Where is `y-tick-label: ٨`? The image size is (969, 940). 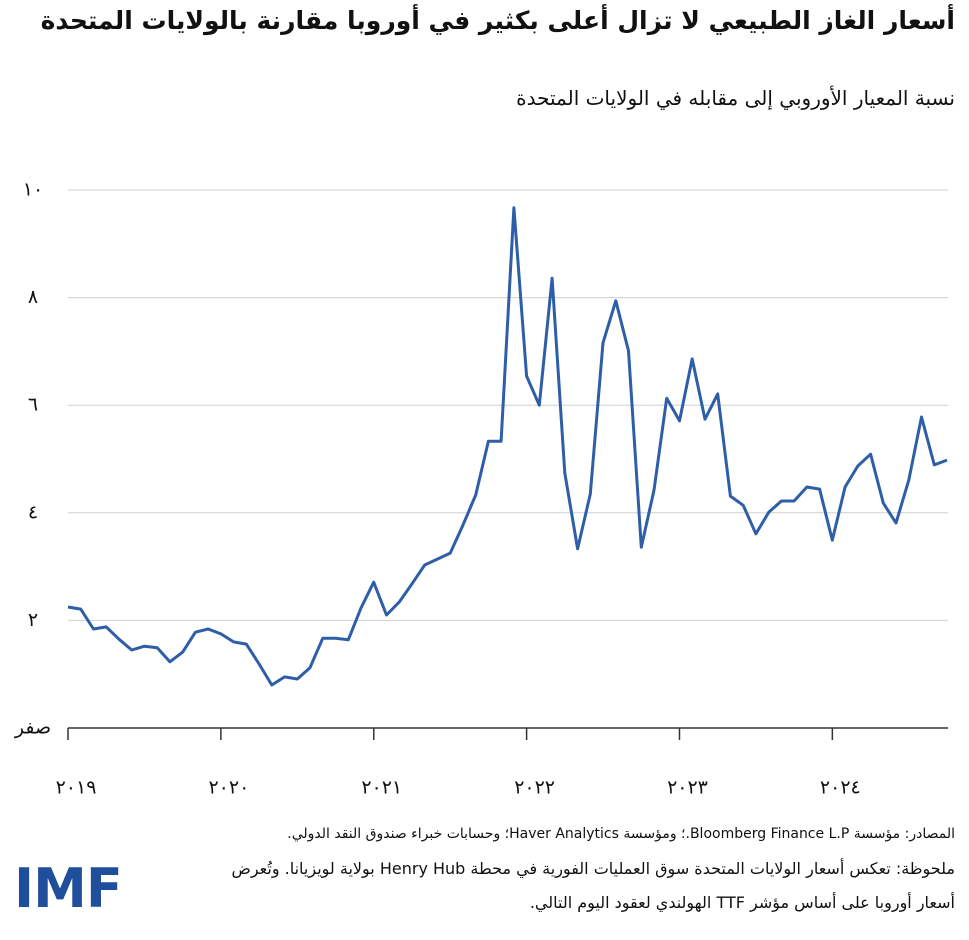 y-tick-label: ٨ is located at coordinates (33, 297).